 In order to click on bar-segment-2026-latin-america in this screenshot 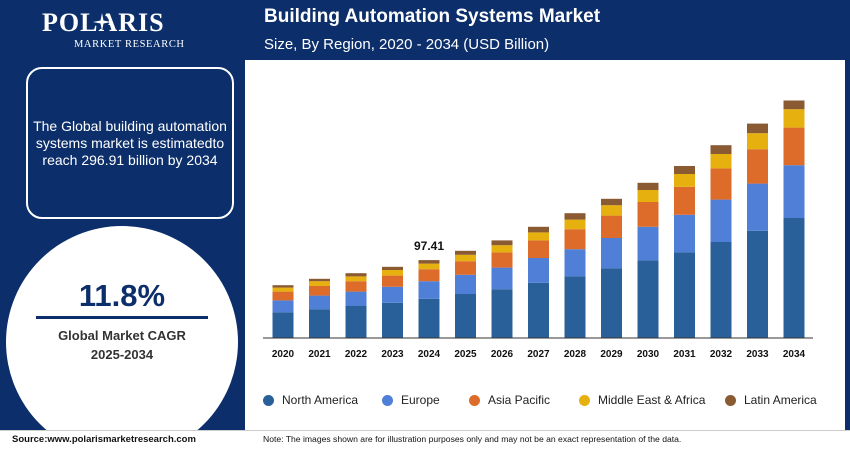, I will do `click(502, 243)`.